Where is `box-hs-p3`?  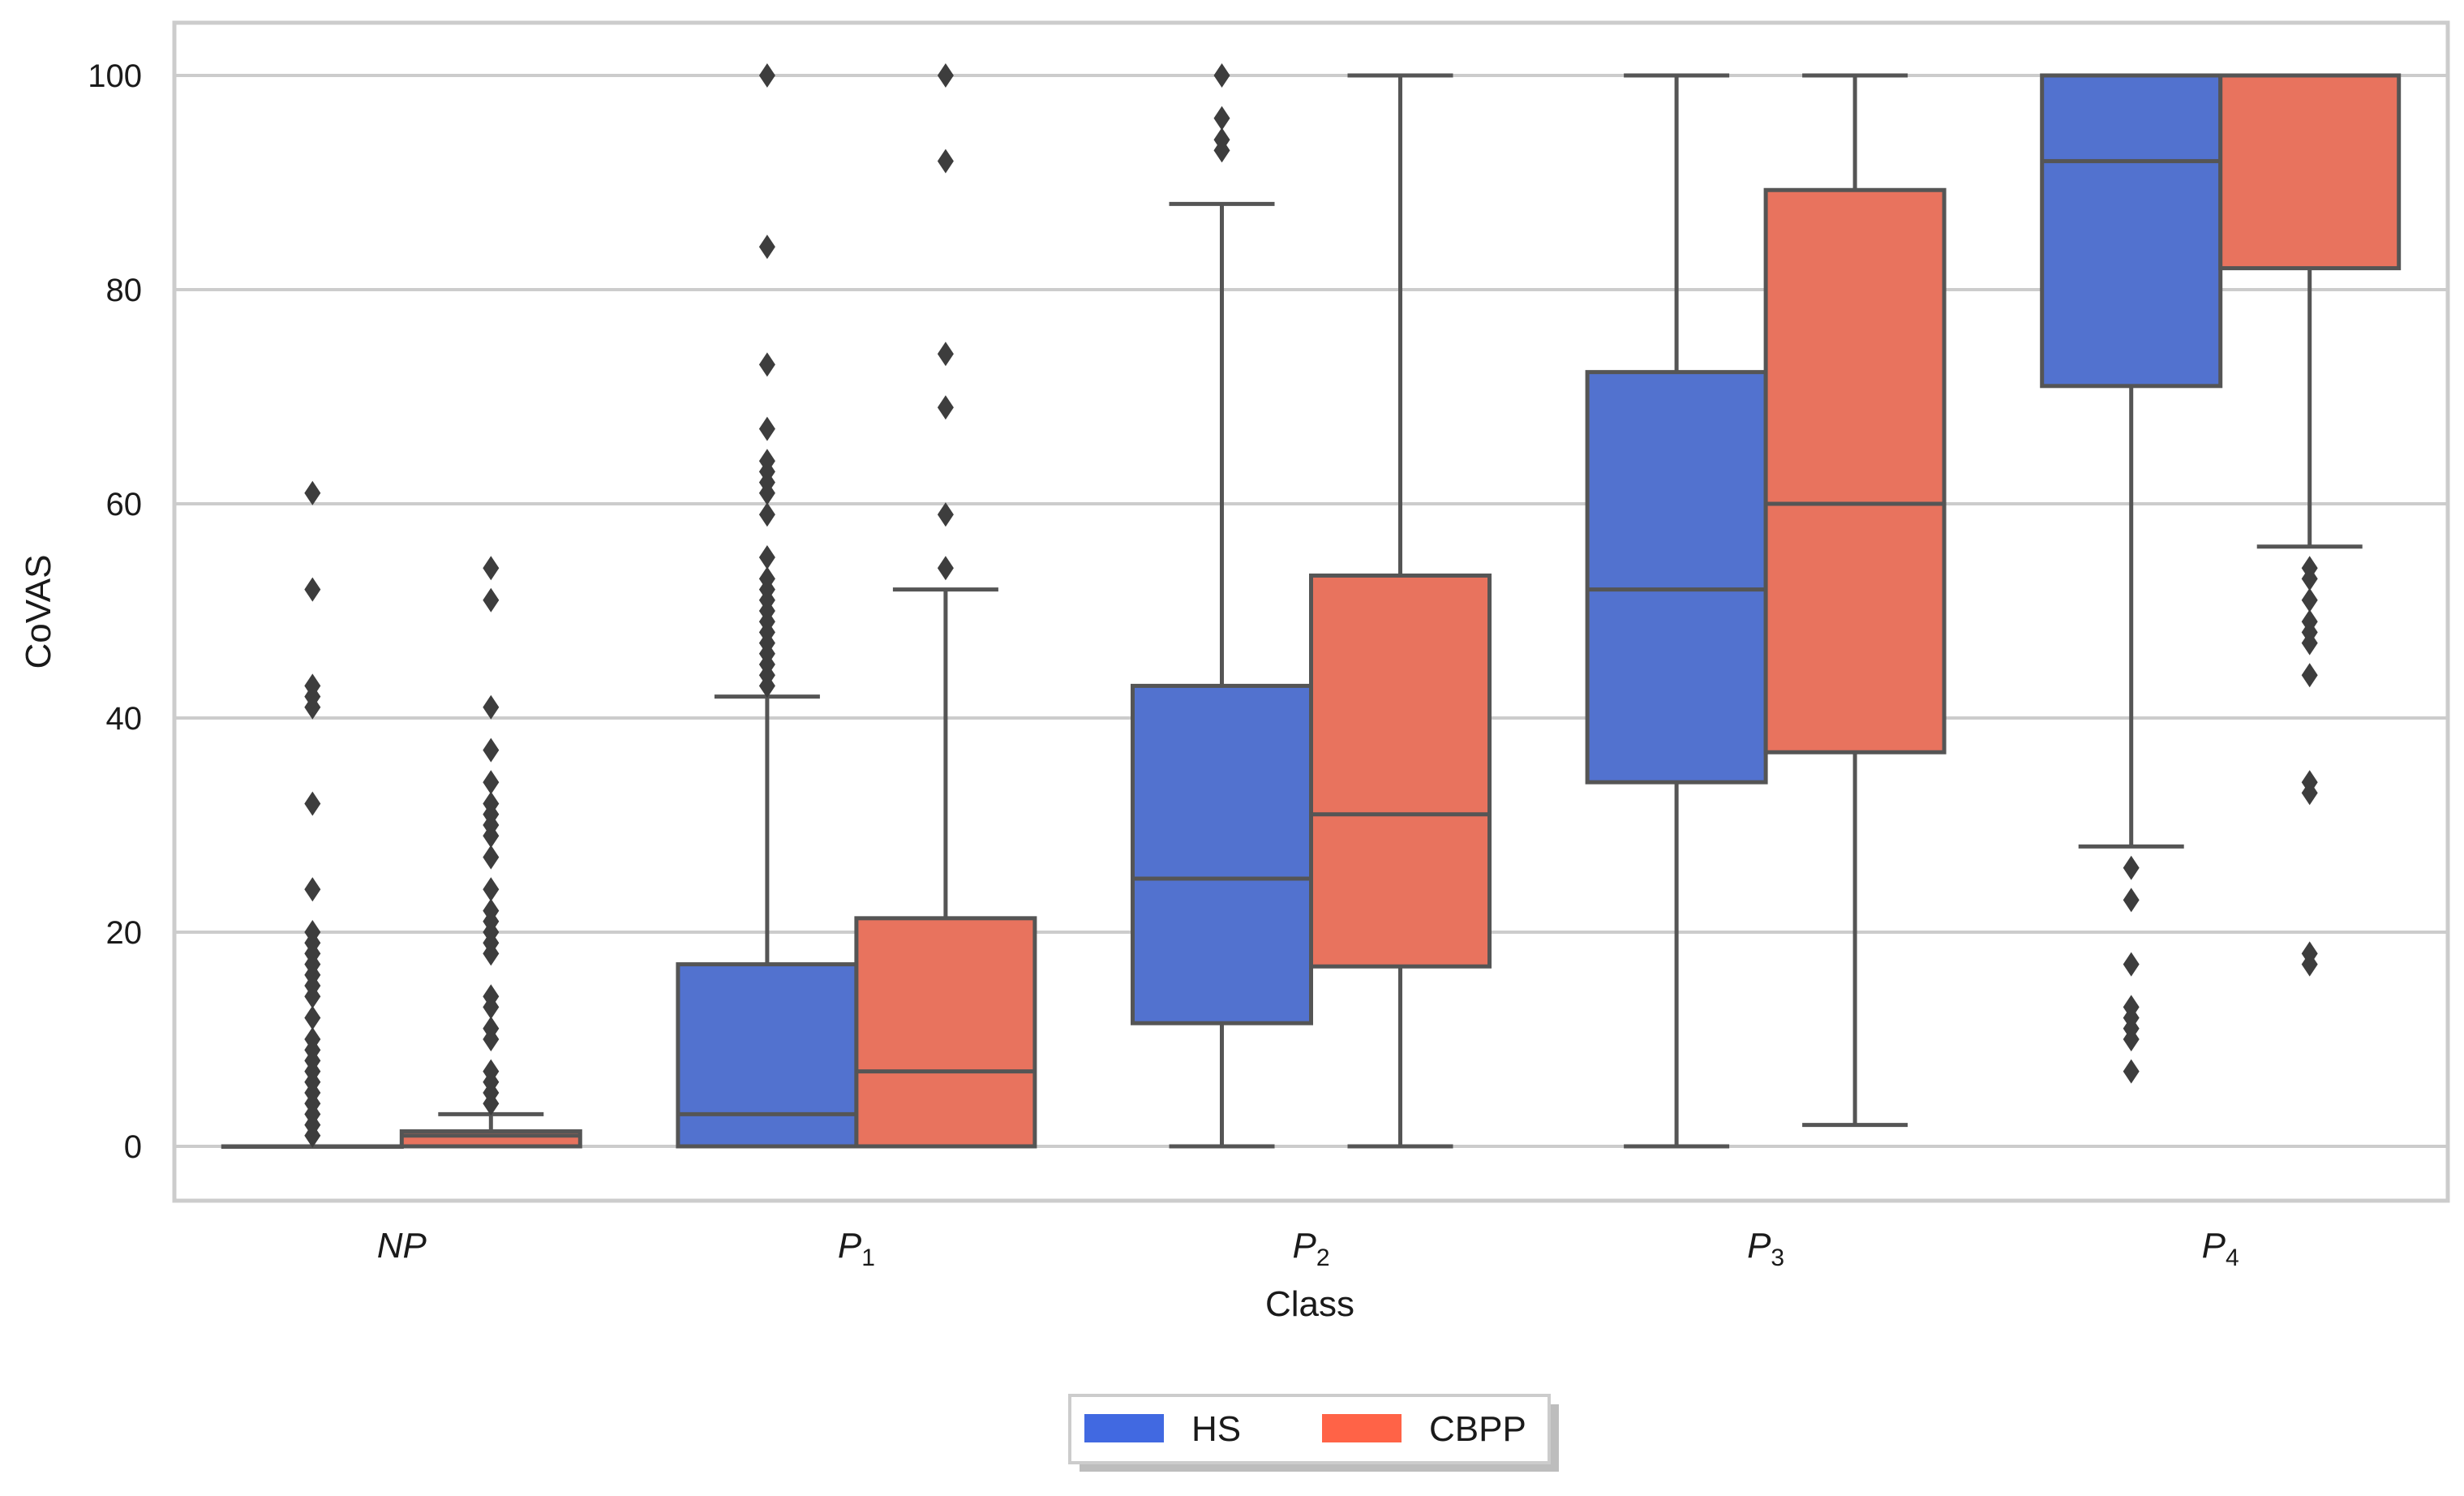 box-hs-p3 is located at coordinates (1677, 611).